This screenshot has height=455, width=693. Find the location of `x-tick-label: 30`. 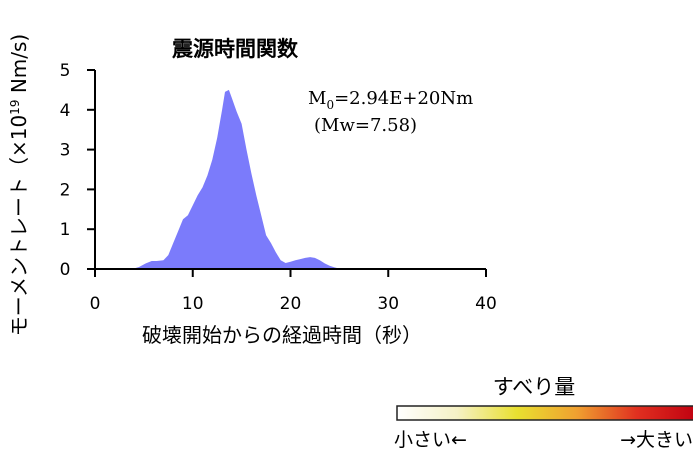

x-tick-label: 30 is located at coordinates (388, 304).